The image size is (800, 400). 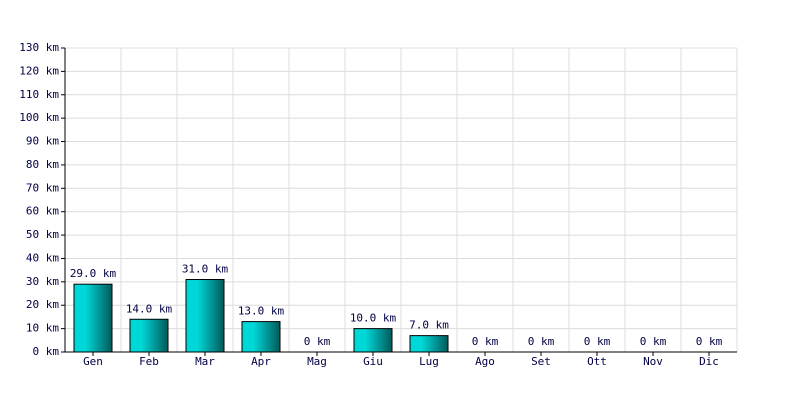 I want to click on y-tick-label: 80 km, so click(x=42, y=164).